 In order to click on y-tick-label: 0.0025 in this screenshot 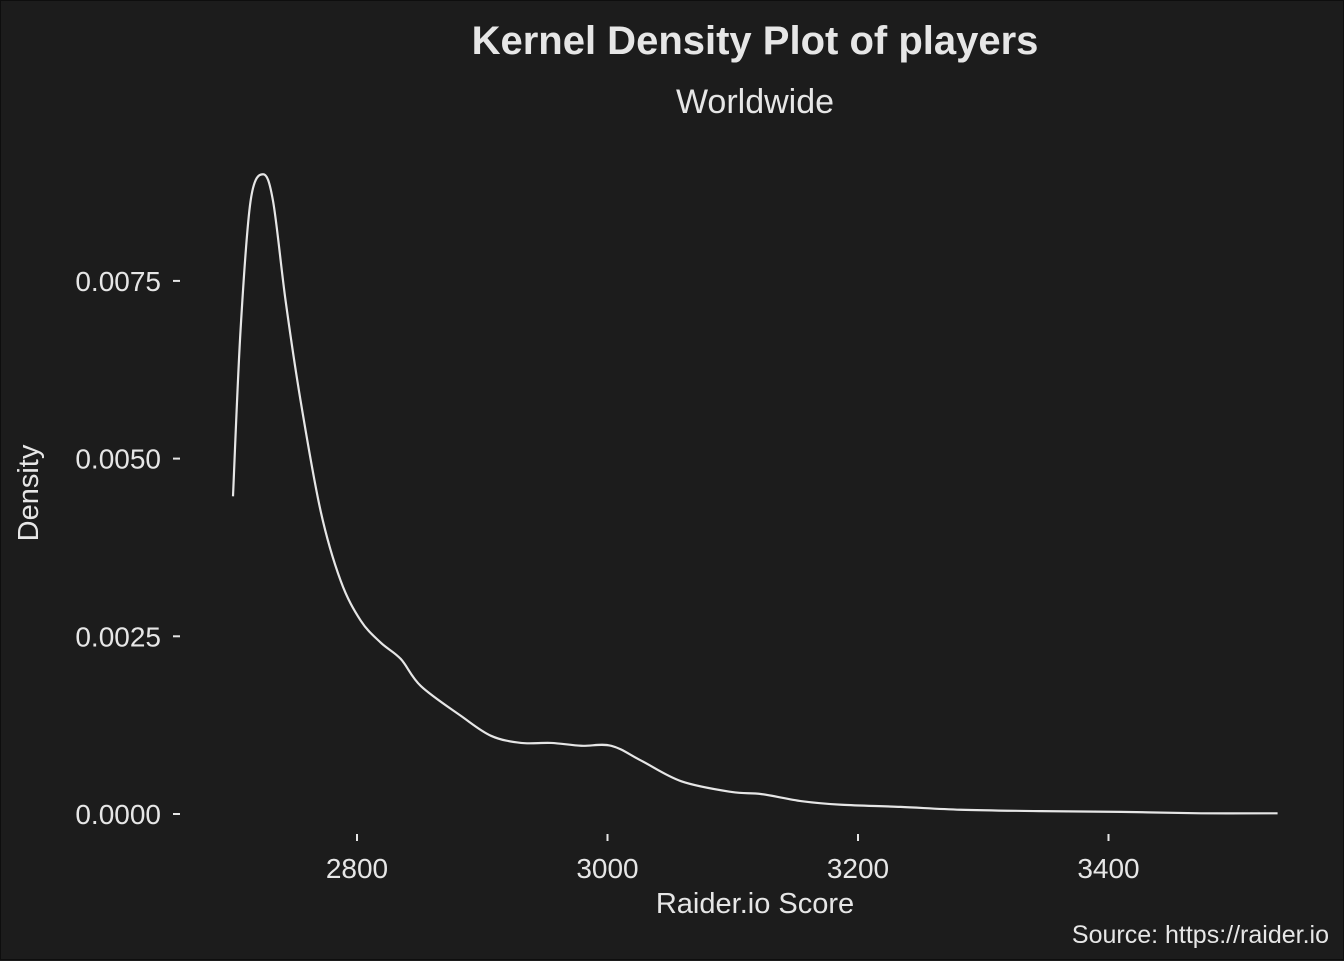, I will do `click(118, 636)`.